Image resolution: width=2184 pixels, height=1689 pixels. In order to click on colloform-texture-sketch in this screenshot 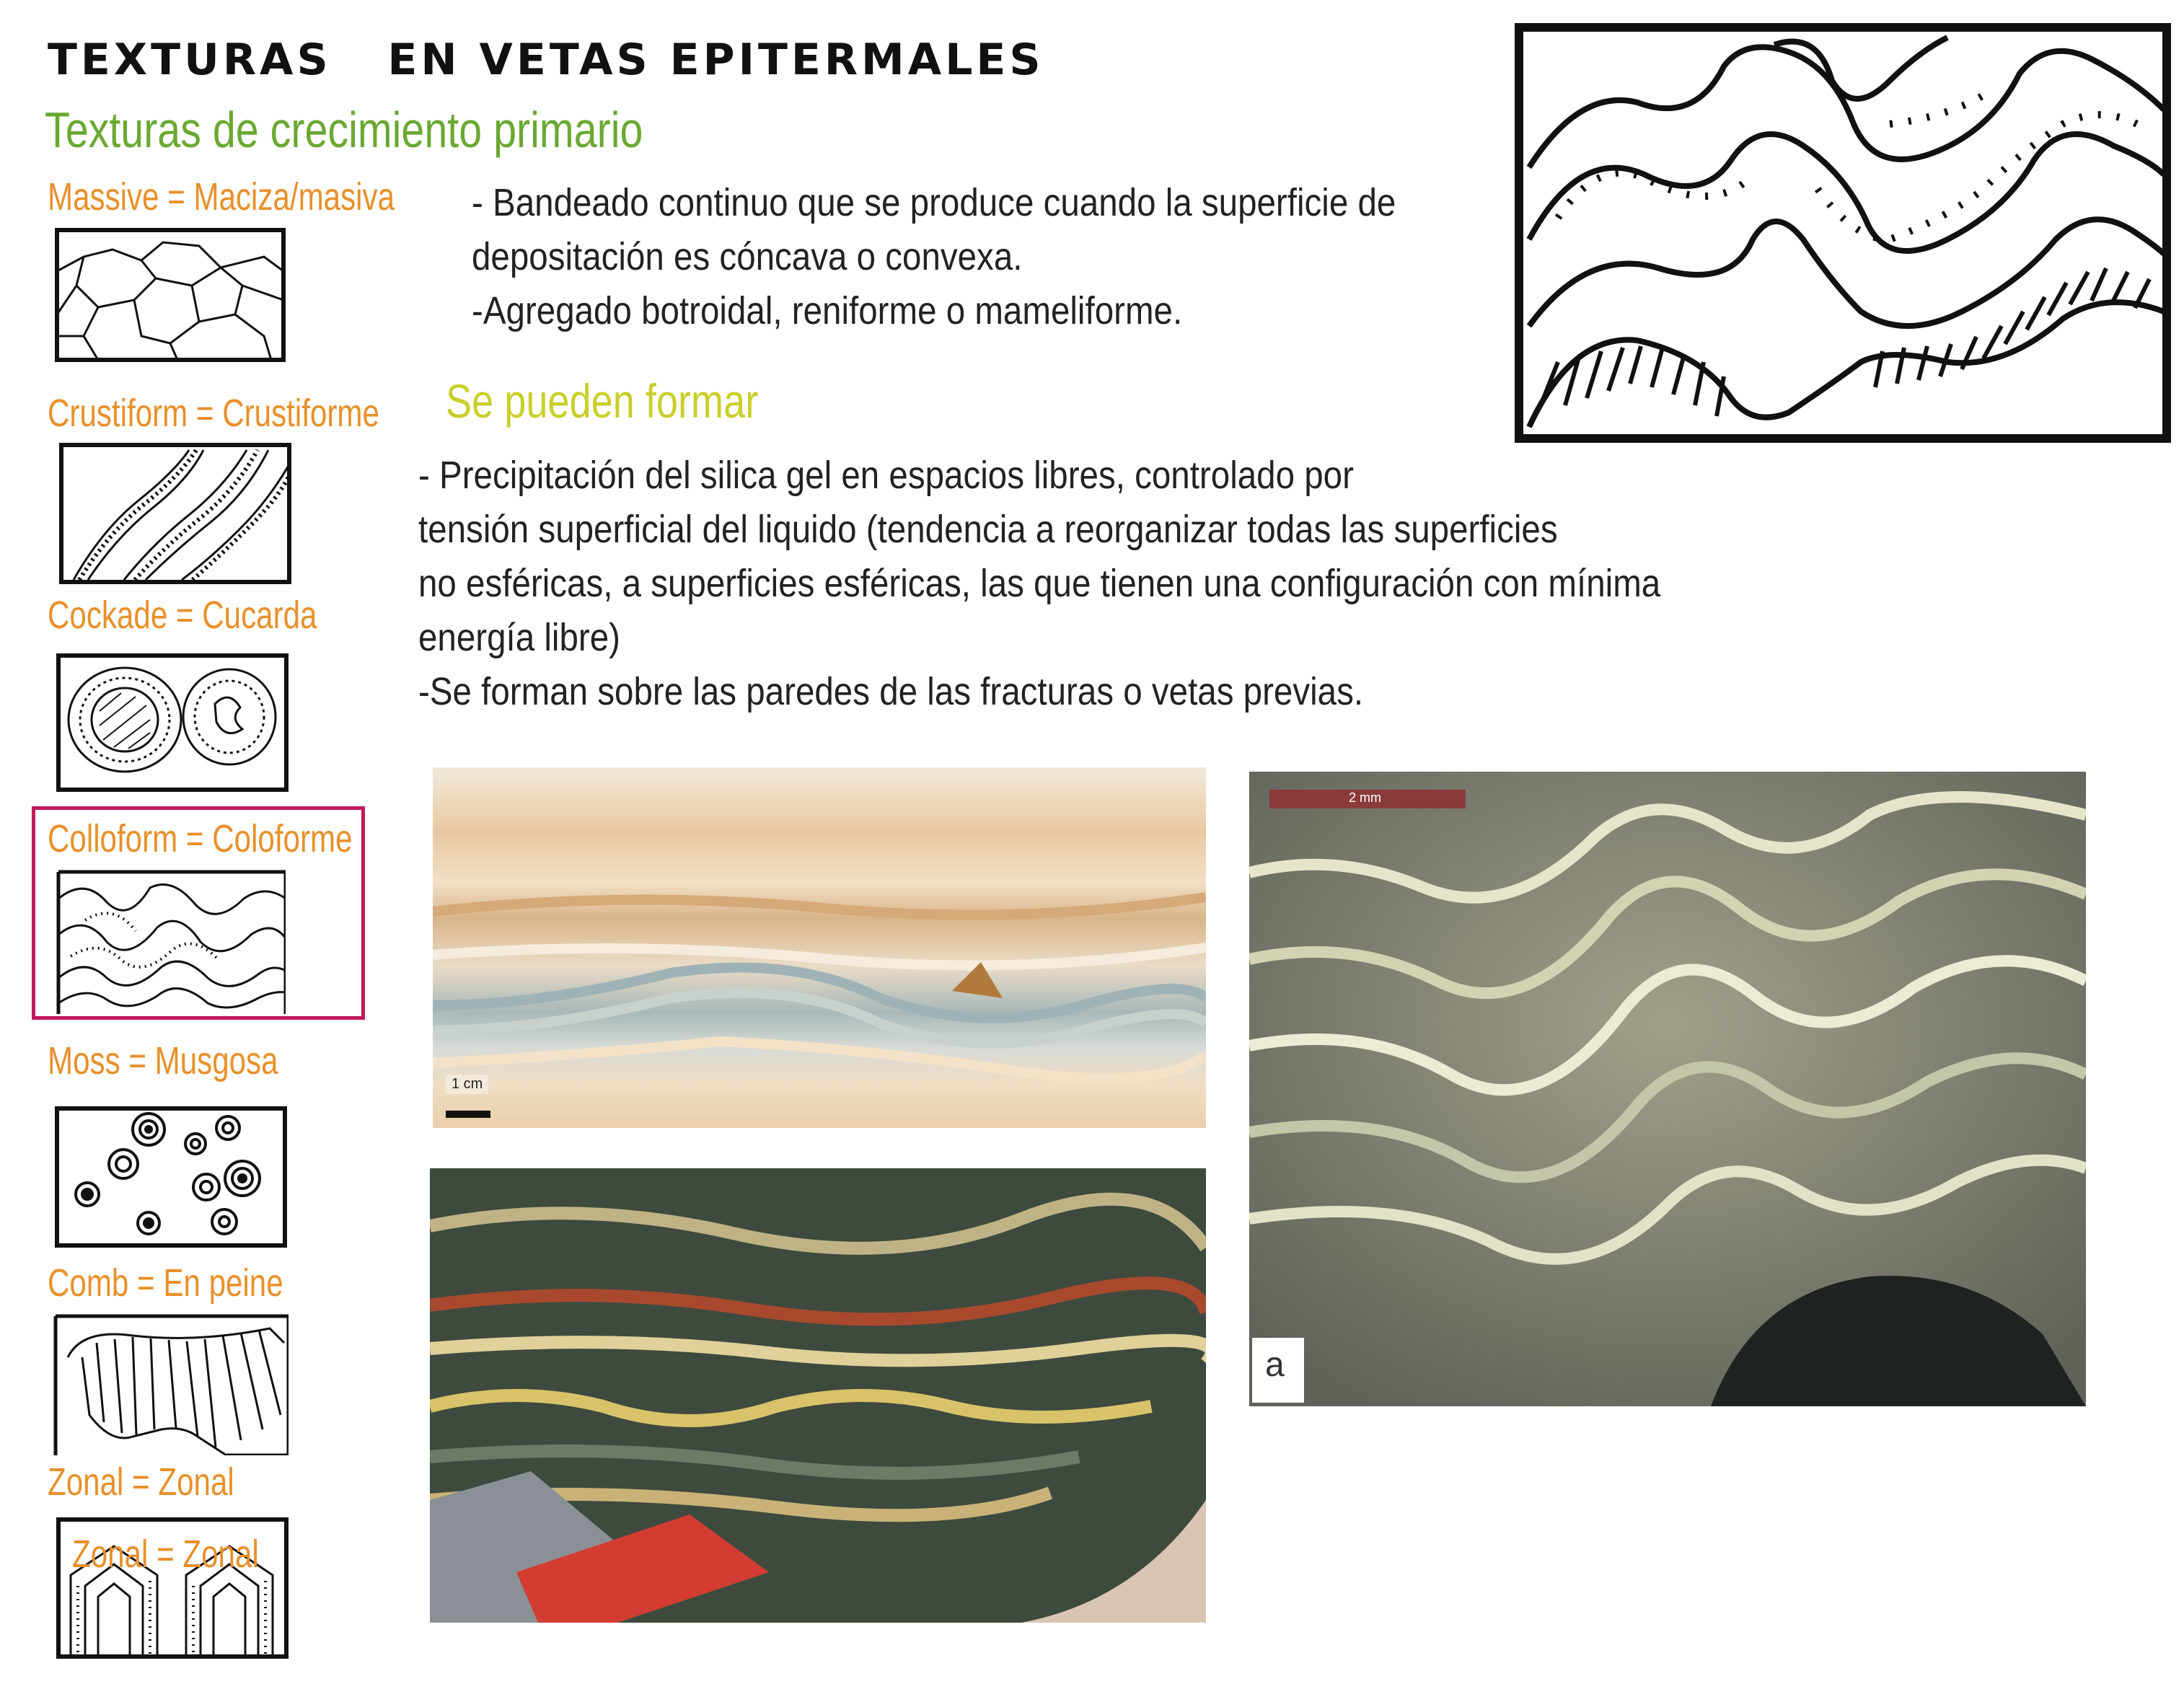, I will do `click(171, 942)`.